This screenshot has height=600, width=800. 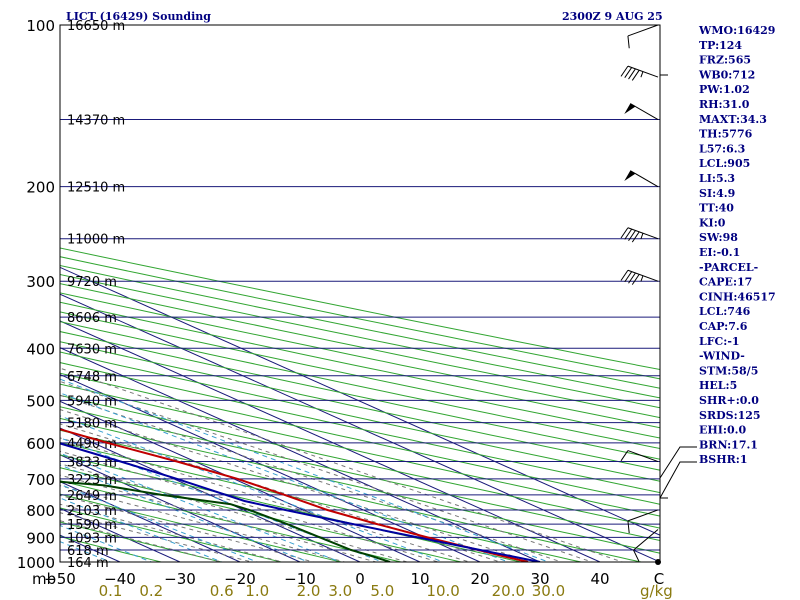 What do you see at coordinates (92, 463) in the screenshot?
I see `height-label: 3833 m` at bounding box center [92, 463].